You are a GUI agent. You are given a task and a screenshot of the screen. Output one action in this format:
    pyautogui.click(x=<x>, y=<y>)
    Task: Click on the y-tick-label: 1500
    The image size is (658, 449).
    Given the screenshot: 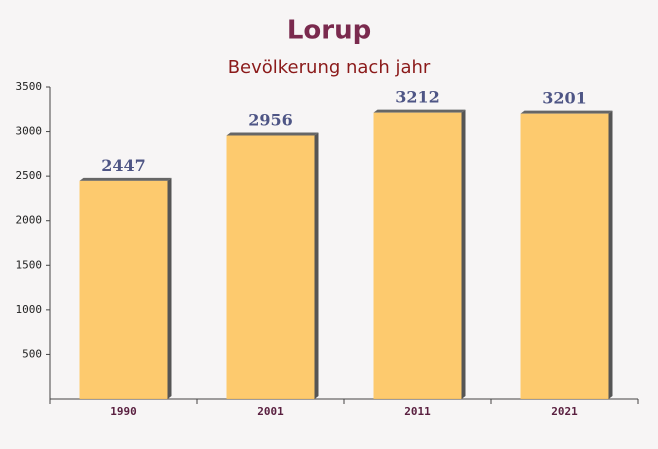 What is the action you would take?
    pyautogui.click(x=29, y=264)
    